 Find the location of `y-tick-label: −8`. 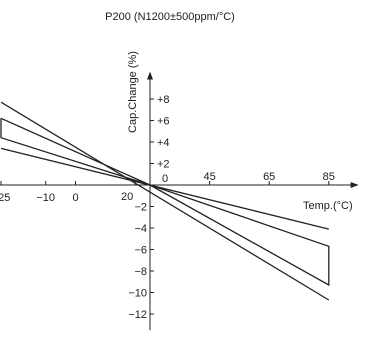

y-tick-label: −8 is located at coordinates (140, 272).